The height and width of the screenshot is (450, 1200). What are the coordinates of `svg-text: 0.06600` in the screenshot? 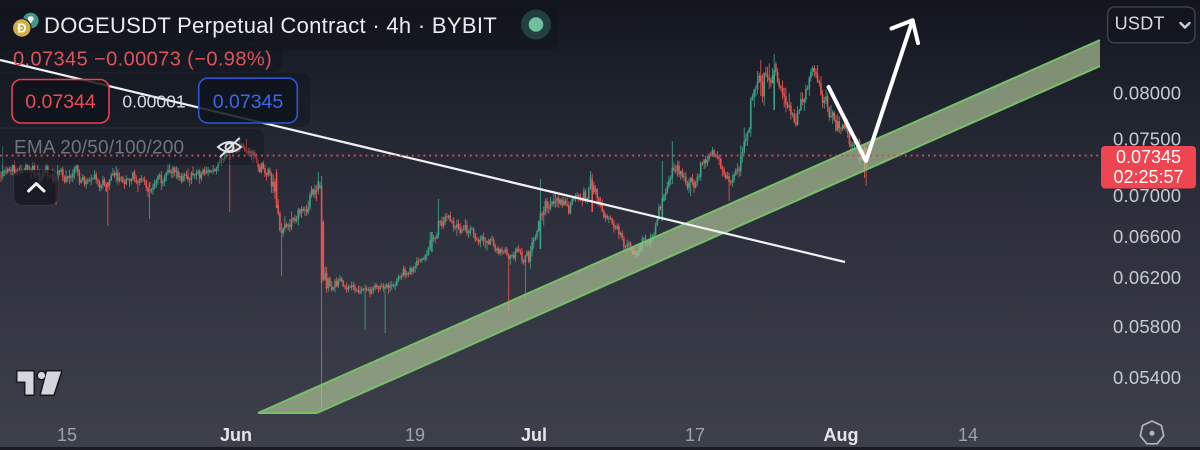 It's located at (1147, 236).